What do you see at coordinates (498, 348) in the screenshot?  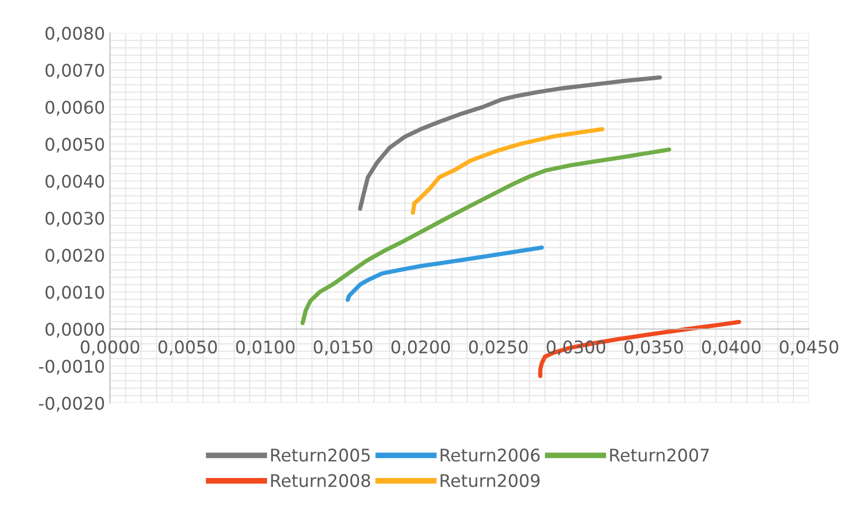 I see `x-tick-label: 0,0250` at bounding box center [498, 348].